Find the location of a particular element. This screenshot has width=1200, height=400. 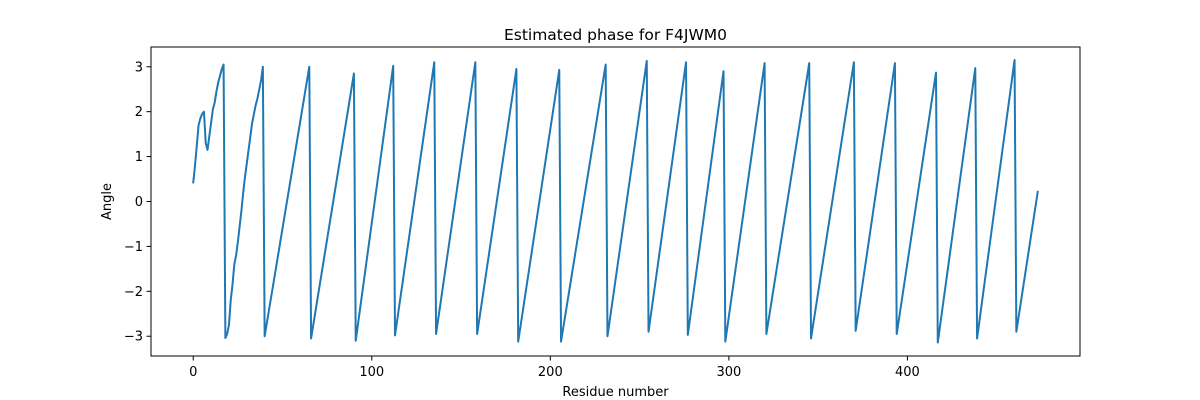

x-tick-label: 100 is located at coordinates (371, 372).